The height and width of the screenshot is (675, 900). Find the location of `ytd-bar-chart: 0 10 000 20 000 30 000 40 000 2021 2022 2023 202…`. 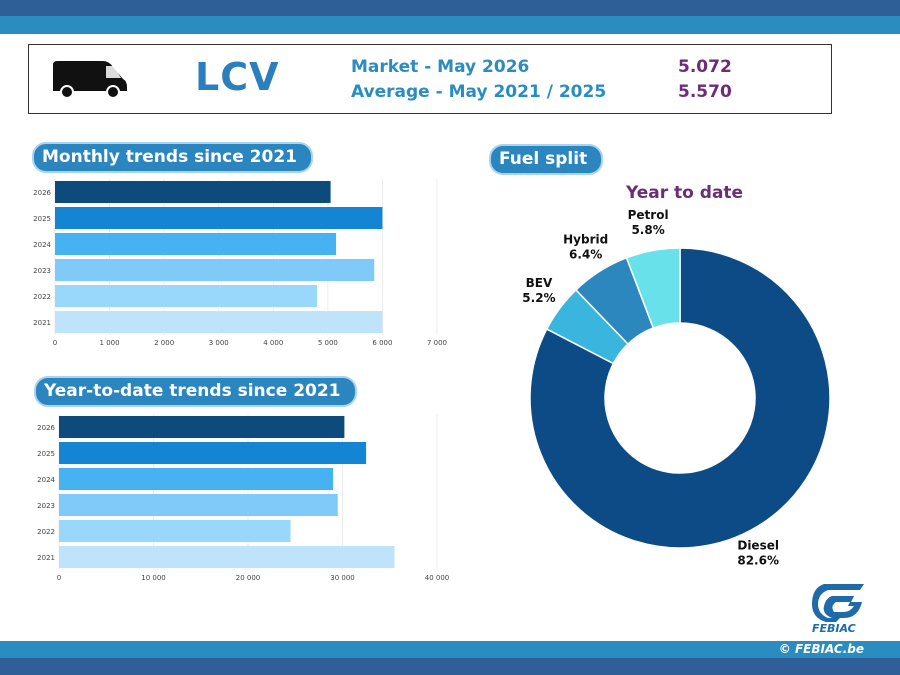

ytd-bar-chart: 0 10 000 20 000 30 000 40 000 2021 2022 2023 202… is located at coordinates (243, 498).